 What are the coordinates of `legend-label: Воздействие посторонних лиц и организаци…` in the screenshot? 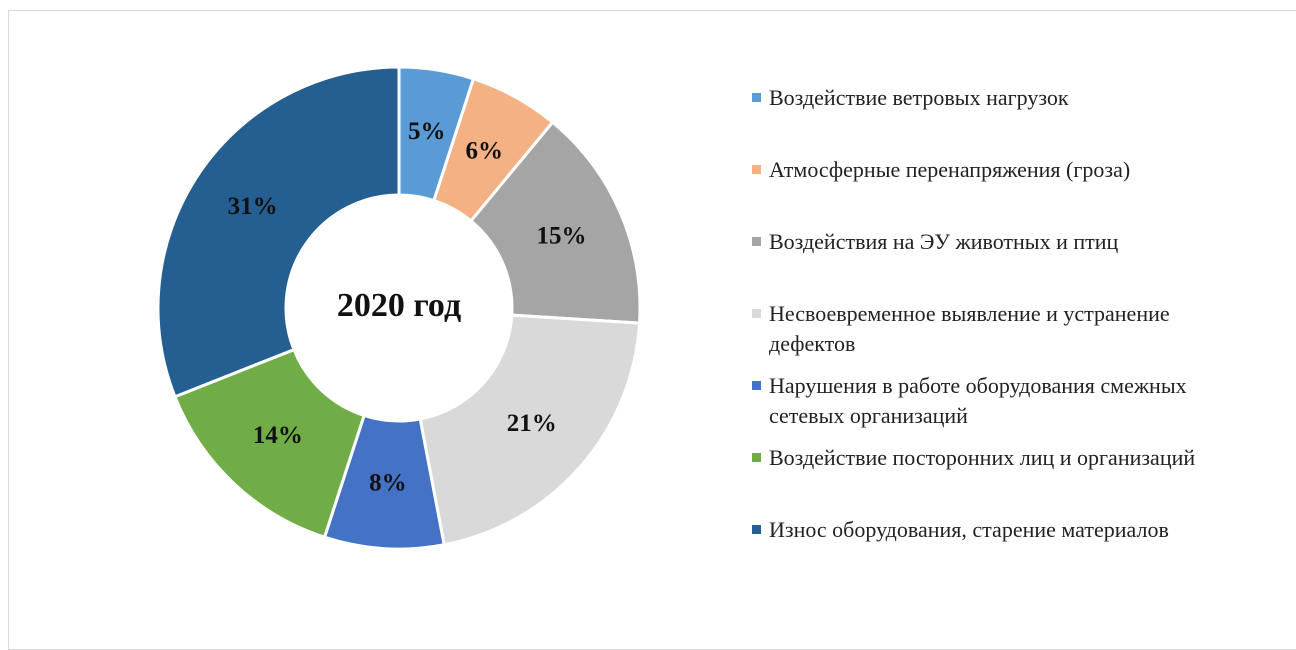 It's located at (982, 457).